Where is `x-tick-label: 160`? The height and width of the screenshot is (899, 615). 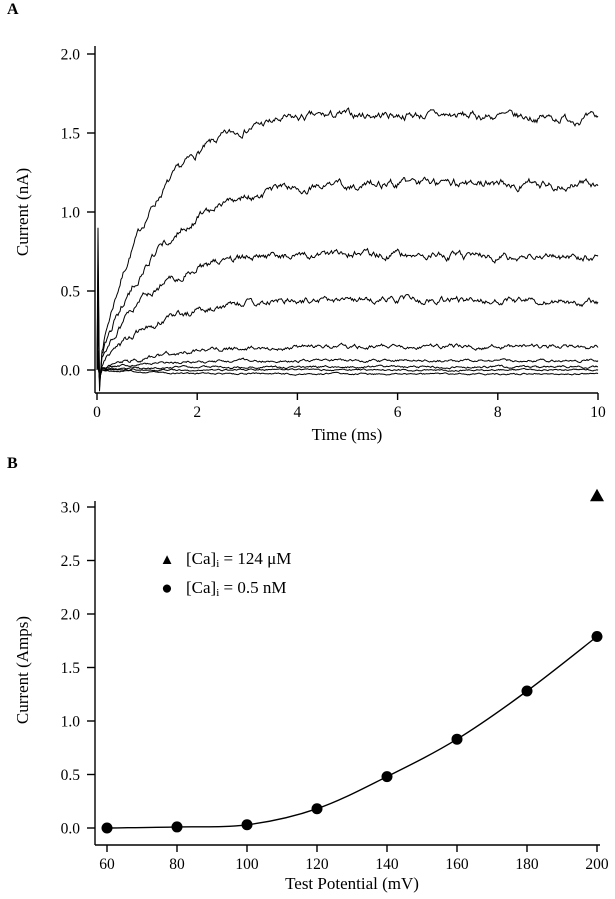
x-tick-label: 160 is located at coordinates (457, 864).